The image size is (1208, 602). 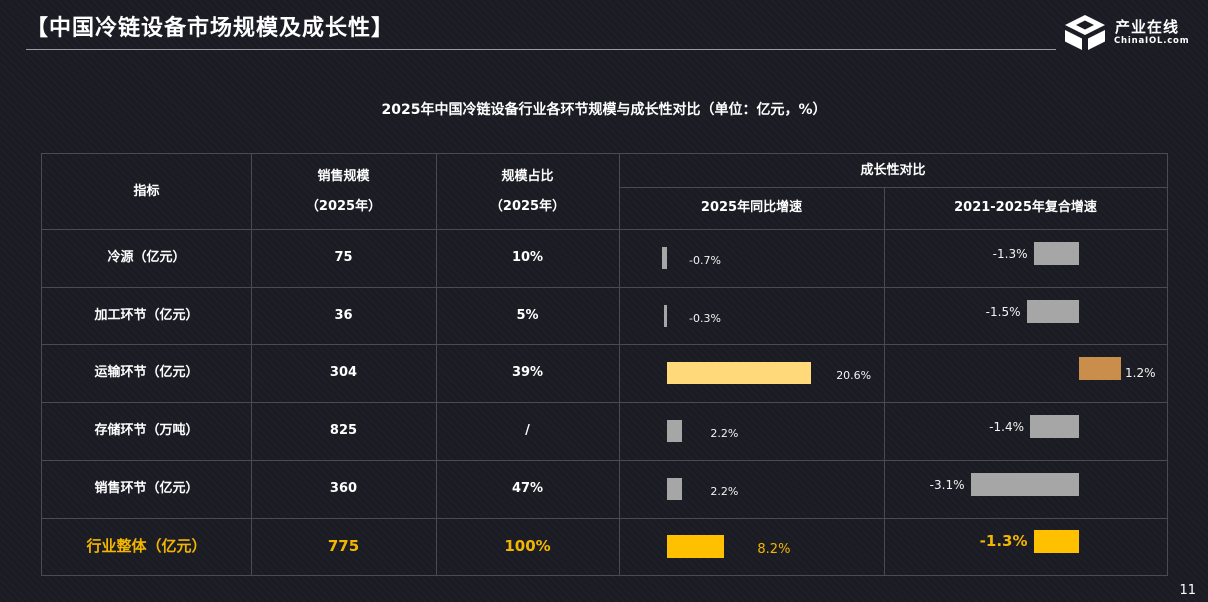 I want to click on logo-name: 产业在线, so click(x=1147, y=27).